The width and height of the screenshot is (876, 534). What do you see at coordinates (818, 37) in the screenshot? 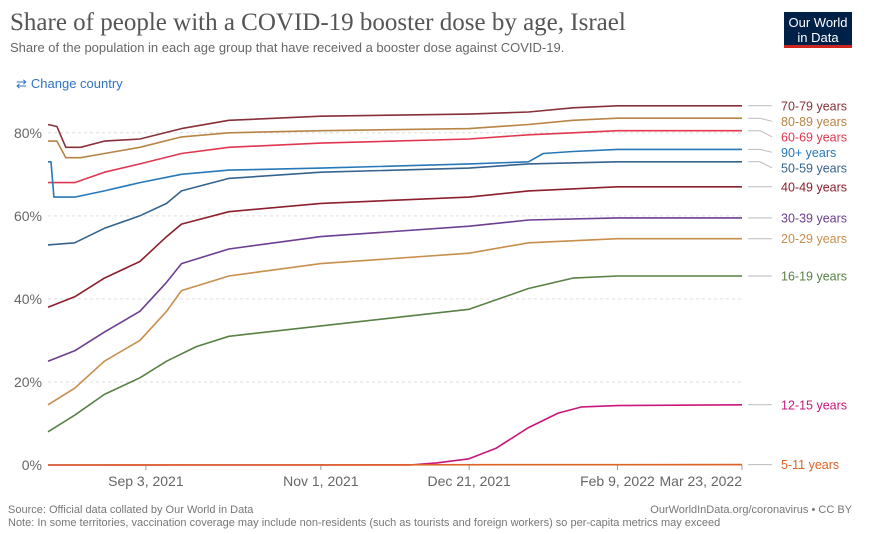
I see `logo-line-2: in Data` at bounding box center [818, 37].